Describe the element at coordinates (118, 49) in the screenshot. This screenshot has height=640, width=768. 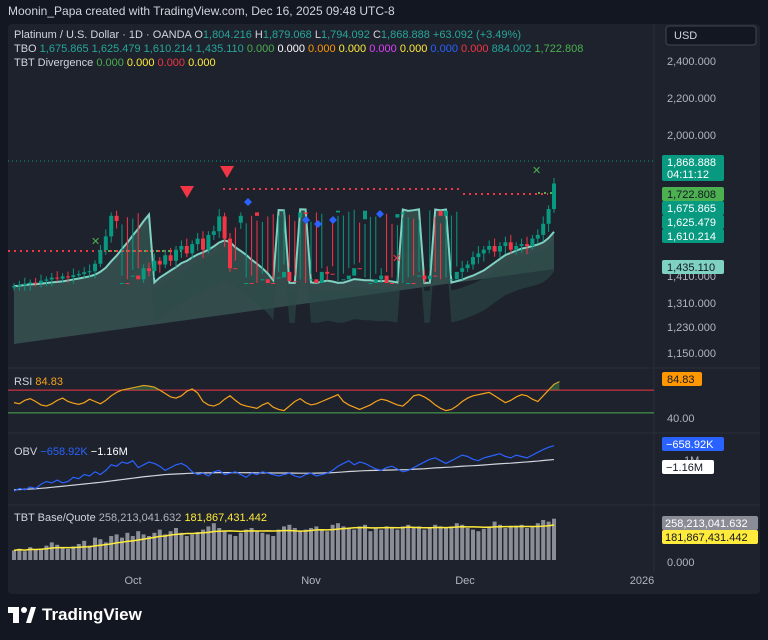
I see `tbo-value: 1,625.479` at that location.